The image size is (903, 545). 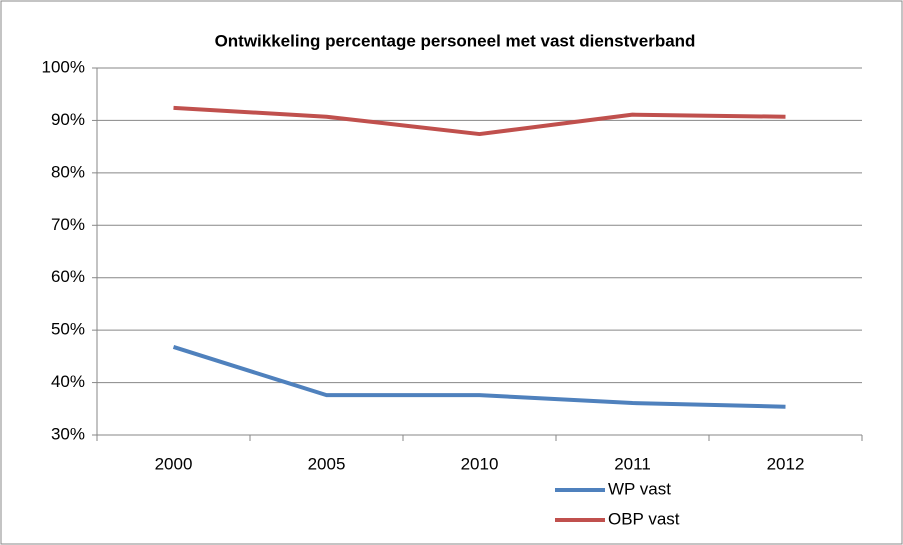 I want to click on y-tick-label: 90%, so click(x=68, y=119).